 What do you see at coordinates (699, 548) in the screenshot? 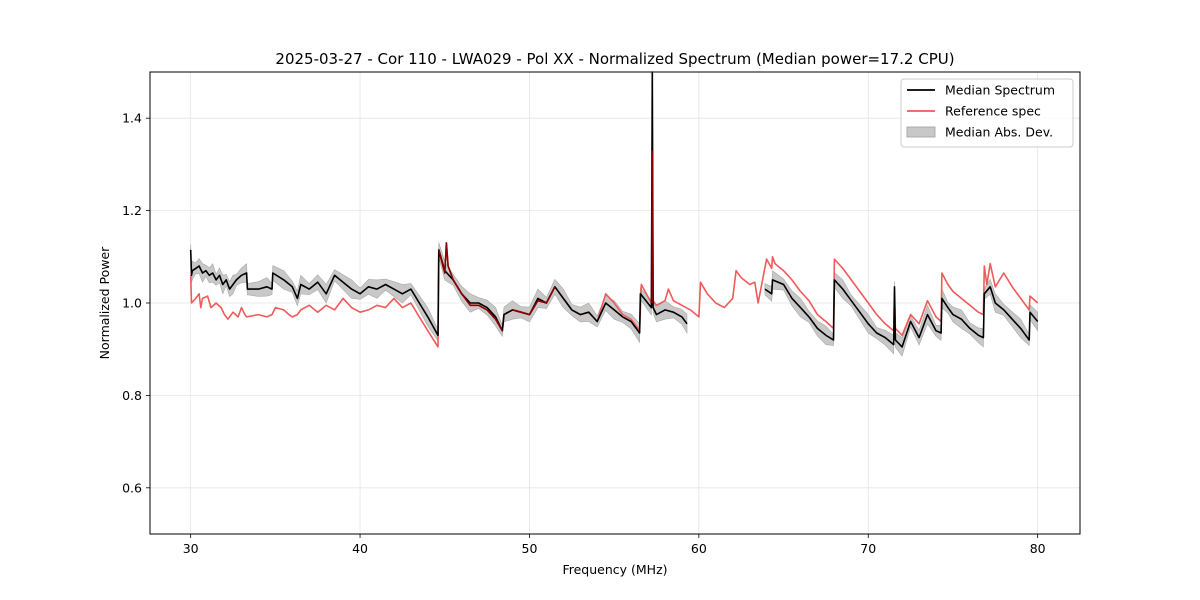
I see `x-tick-label: 60` at bounding box center [699, 548].